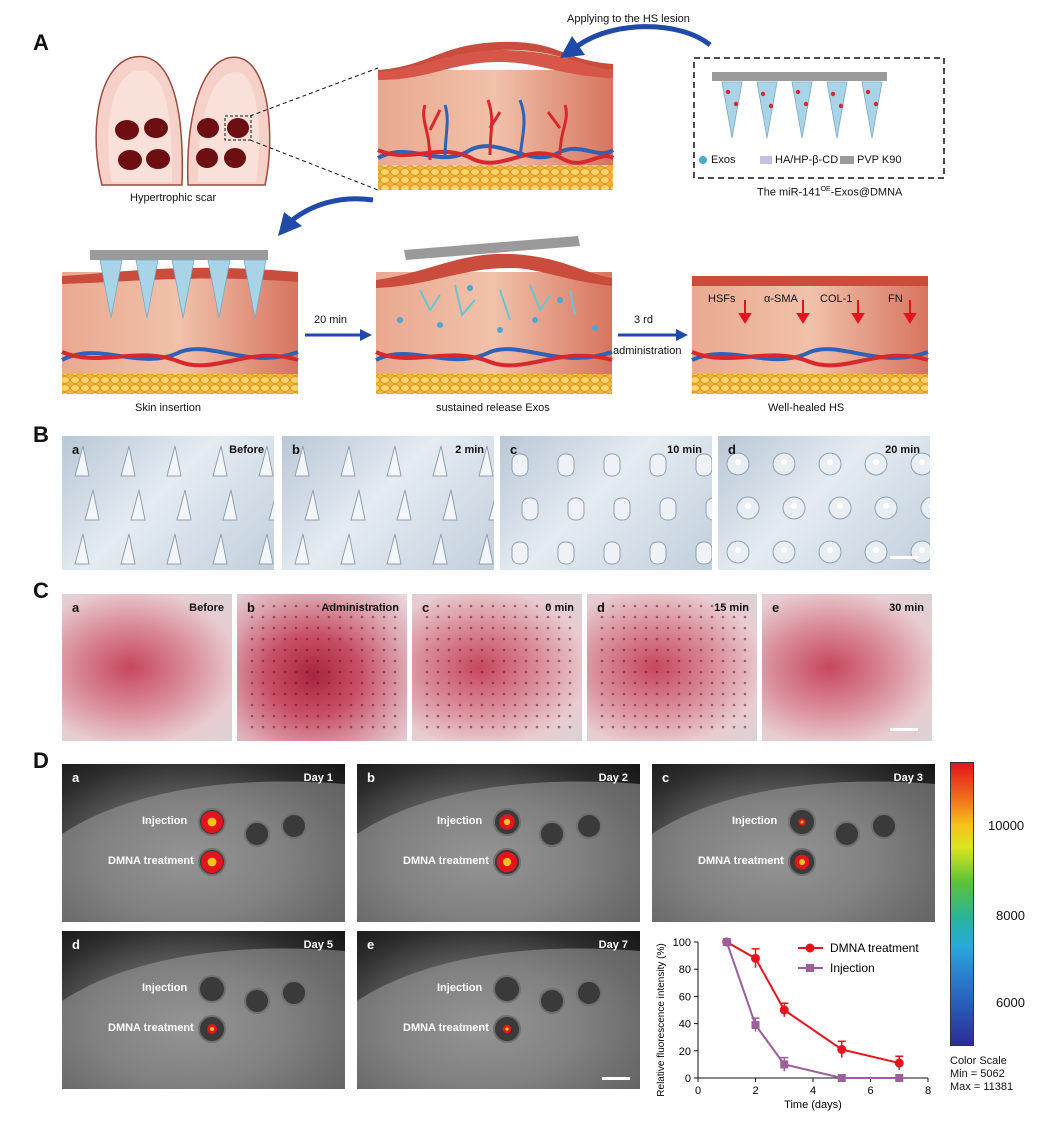 This screenshot has height=1129, width=1046. I want to click on day-label: Day 2, so click(613, 778).